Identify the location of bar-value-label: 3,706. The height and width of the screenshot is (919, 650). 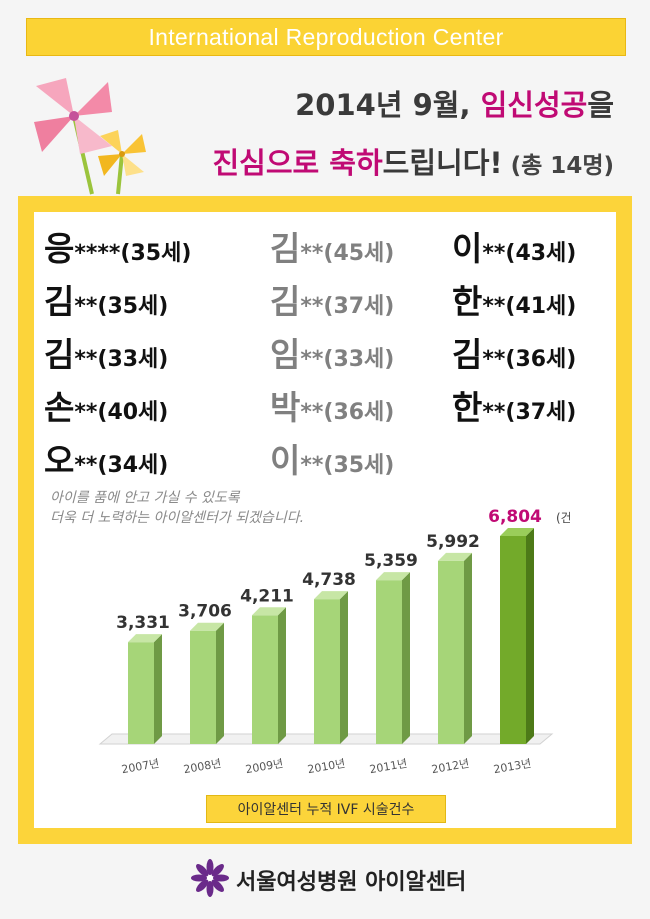
(205, 612).